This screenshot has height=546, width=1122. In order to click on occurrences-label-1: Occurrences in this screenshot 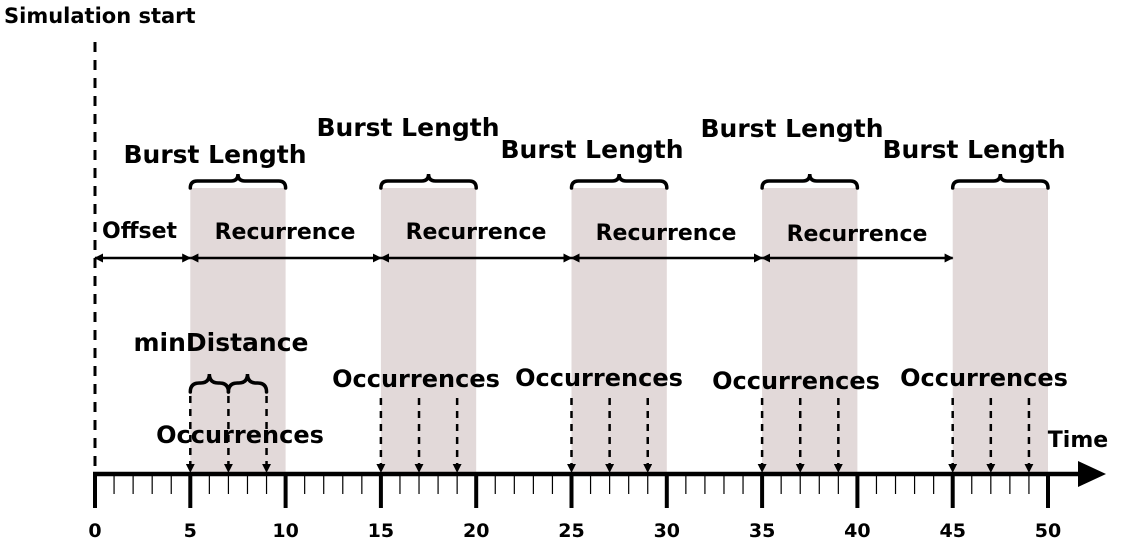, I will do `click(240, 435)`.